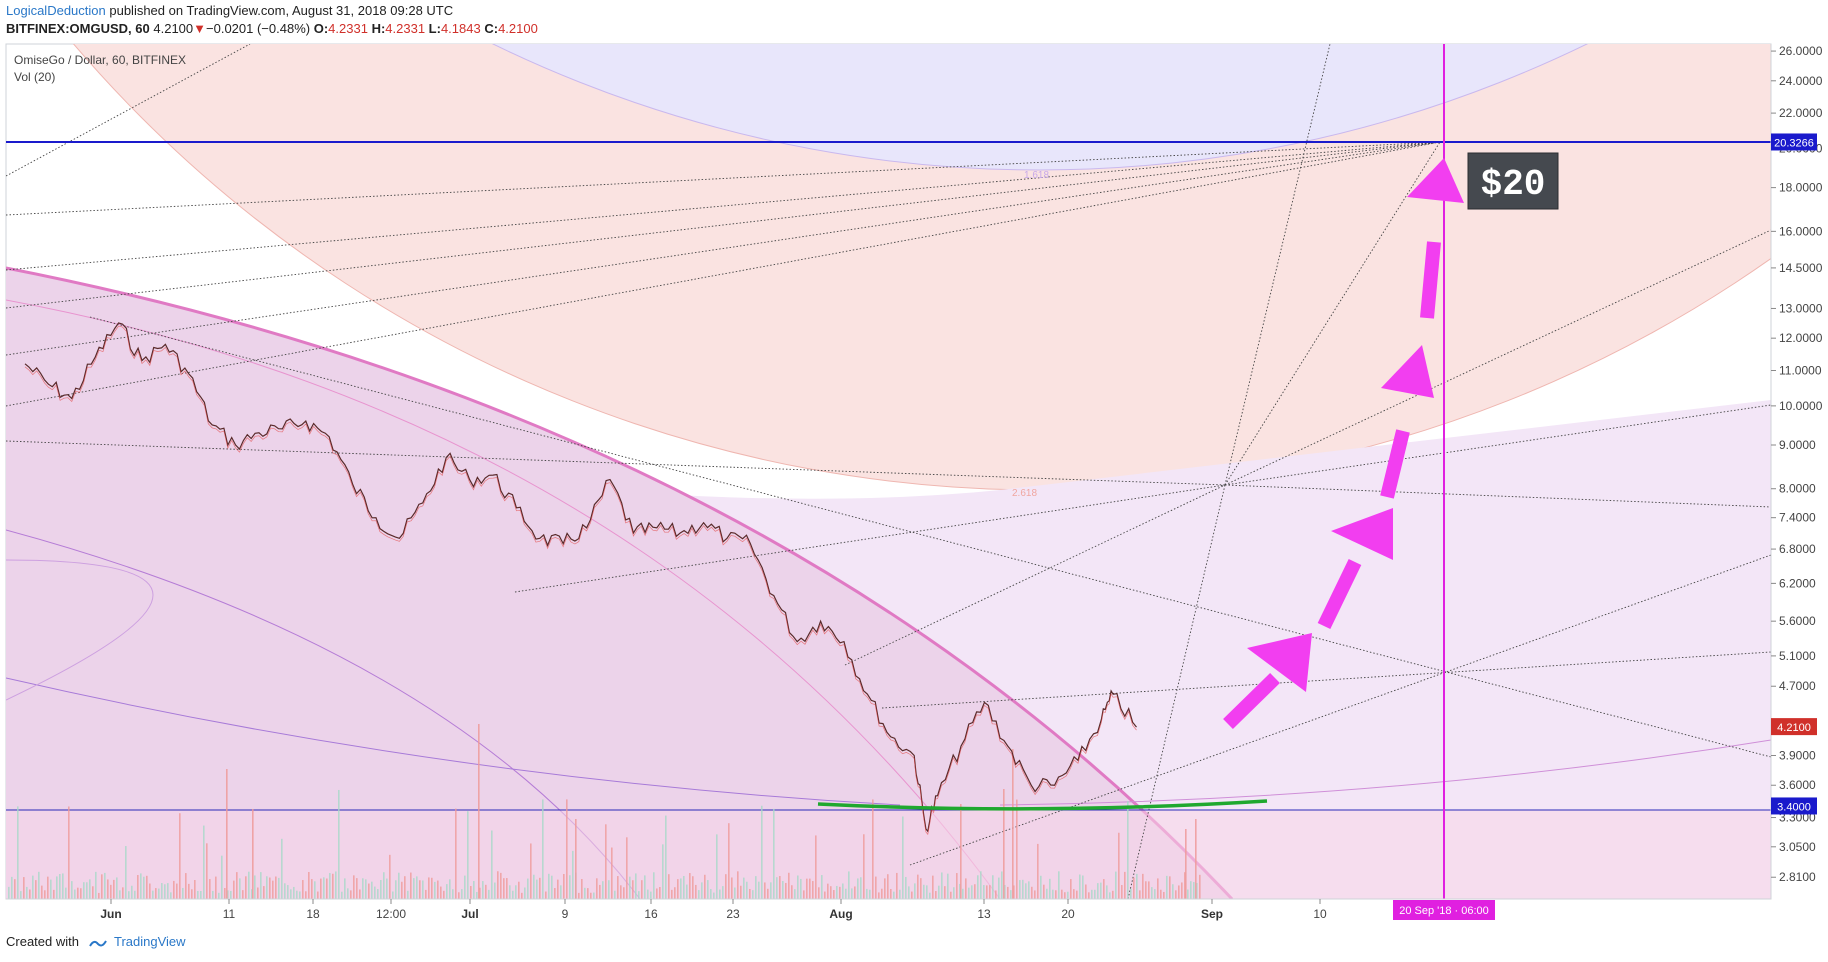 This screenshot has width=1828, height=962. I want to click on open-value: 4.2331, so click(348, 28).